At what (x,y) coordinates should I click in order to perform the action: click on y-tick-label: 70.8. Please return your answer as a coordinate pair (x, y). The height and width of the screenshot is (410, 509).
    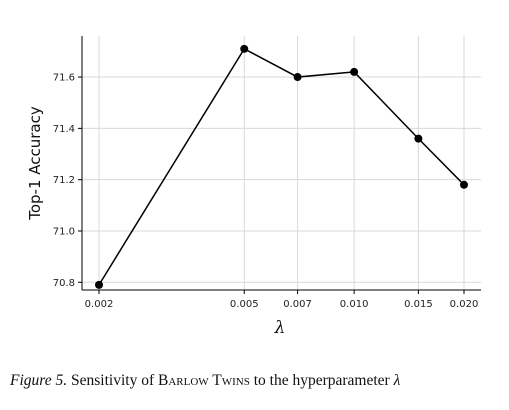
    Looking at the image, I should click on (64, 283).